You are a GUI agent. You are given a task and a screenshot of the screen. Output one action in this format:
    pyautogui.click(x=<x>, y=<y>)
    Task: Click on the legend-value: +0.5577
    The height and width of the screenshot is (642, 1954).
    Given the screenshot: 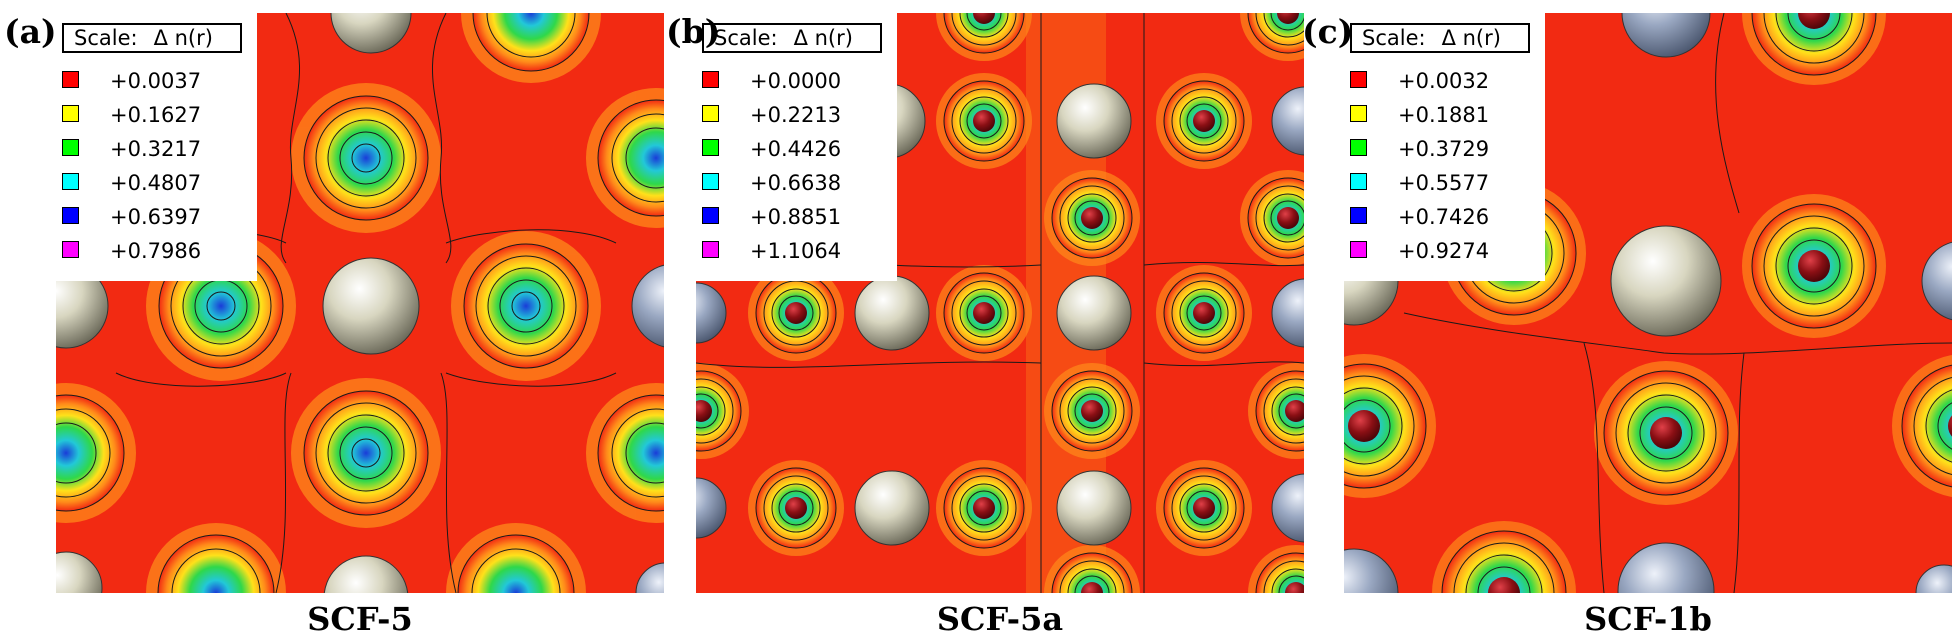 What is the action you would take?
    pyautogui.click(x=1444, y=183)
    